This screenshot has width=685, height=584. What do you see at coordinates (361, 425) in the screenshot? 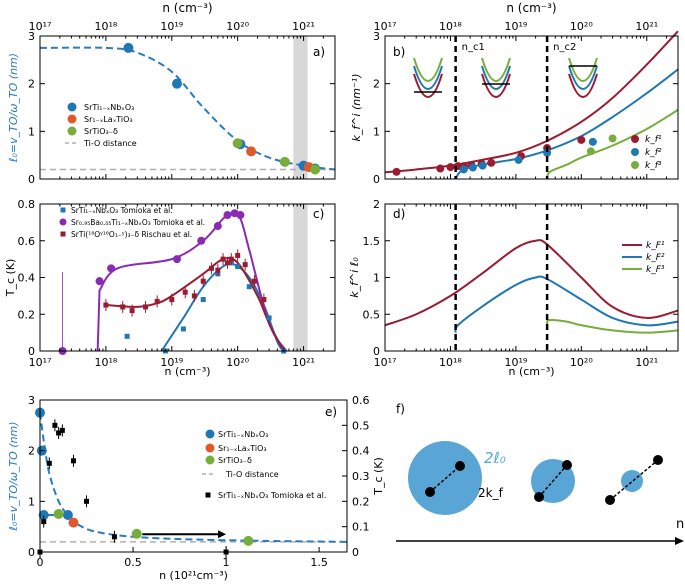
I see `y2-tick-label: 0.5` at bounding box center [361, 425].